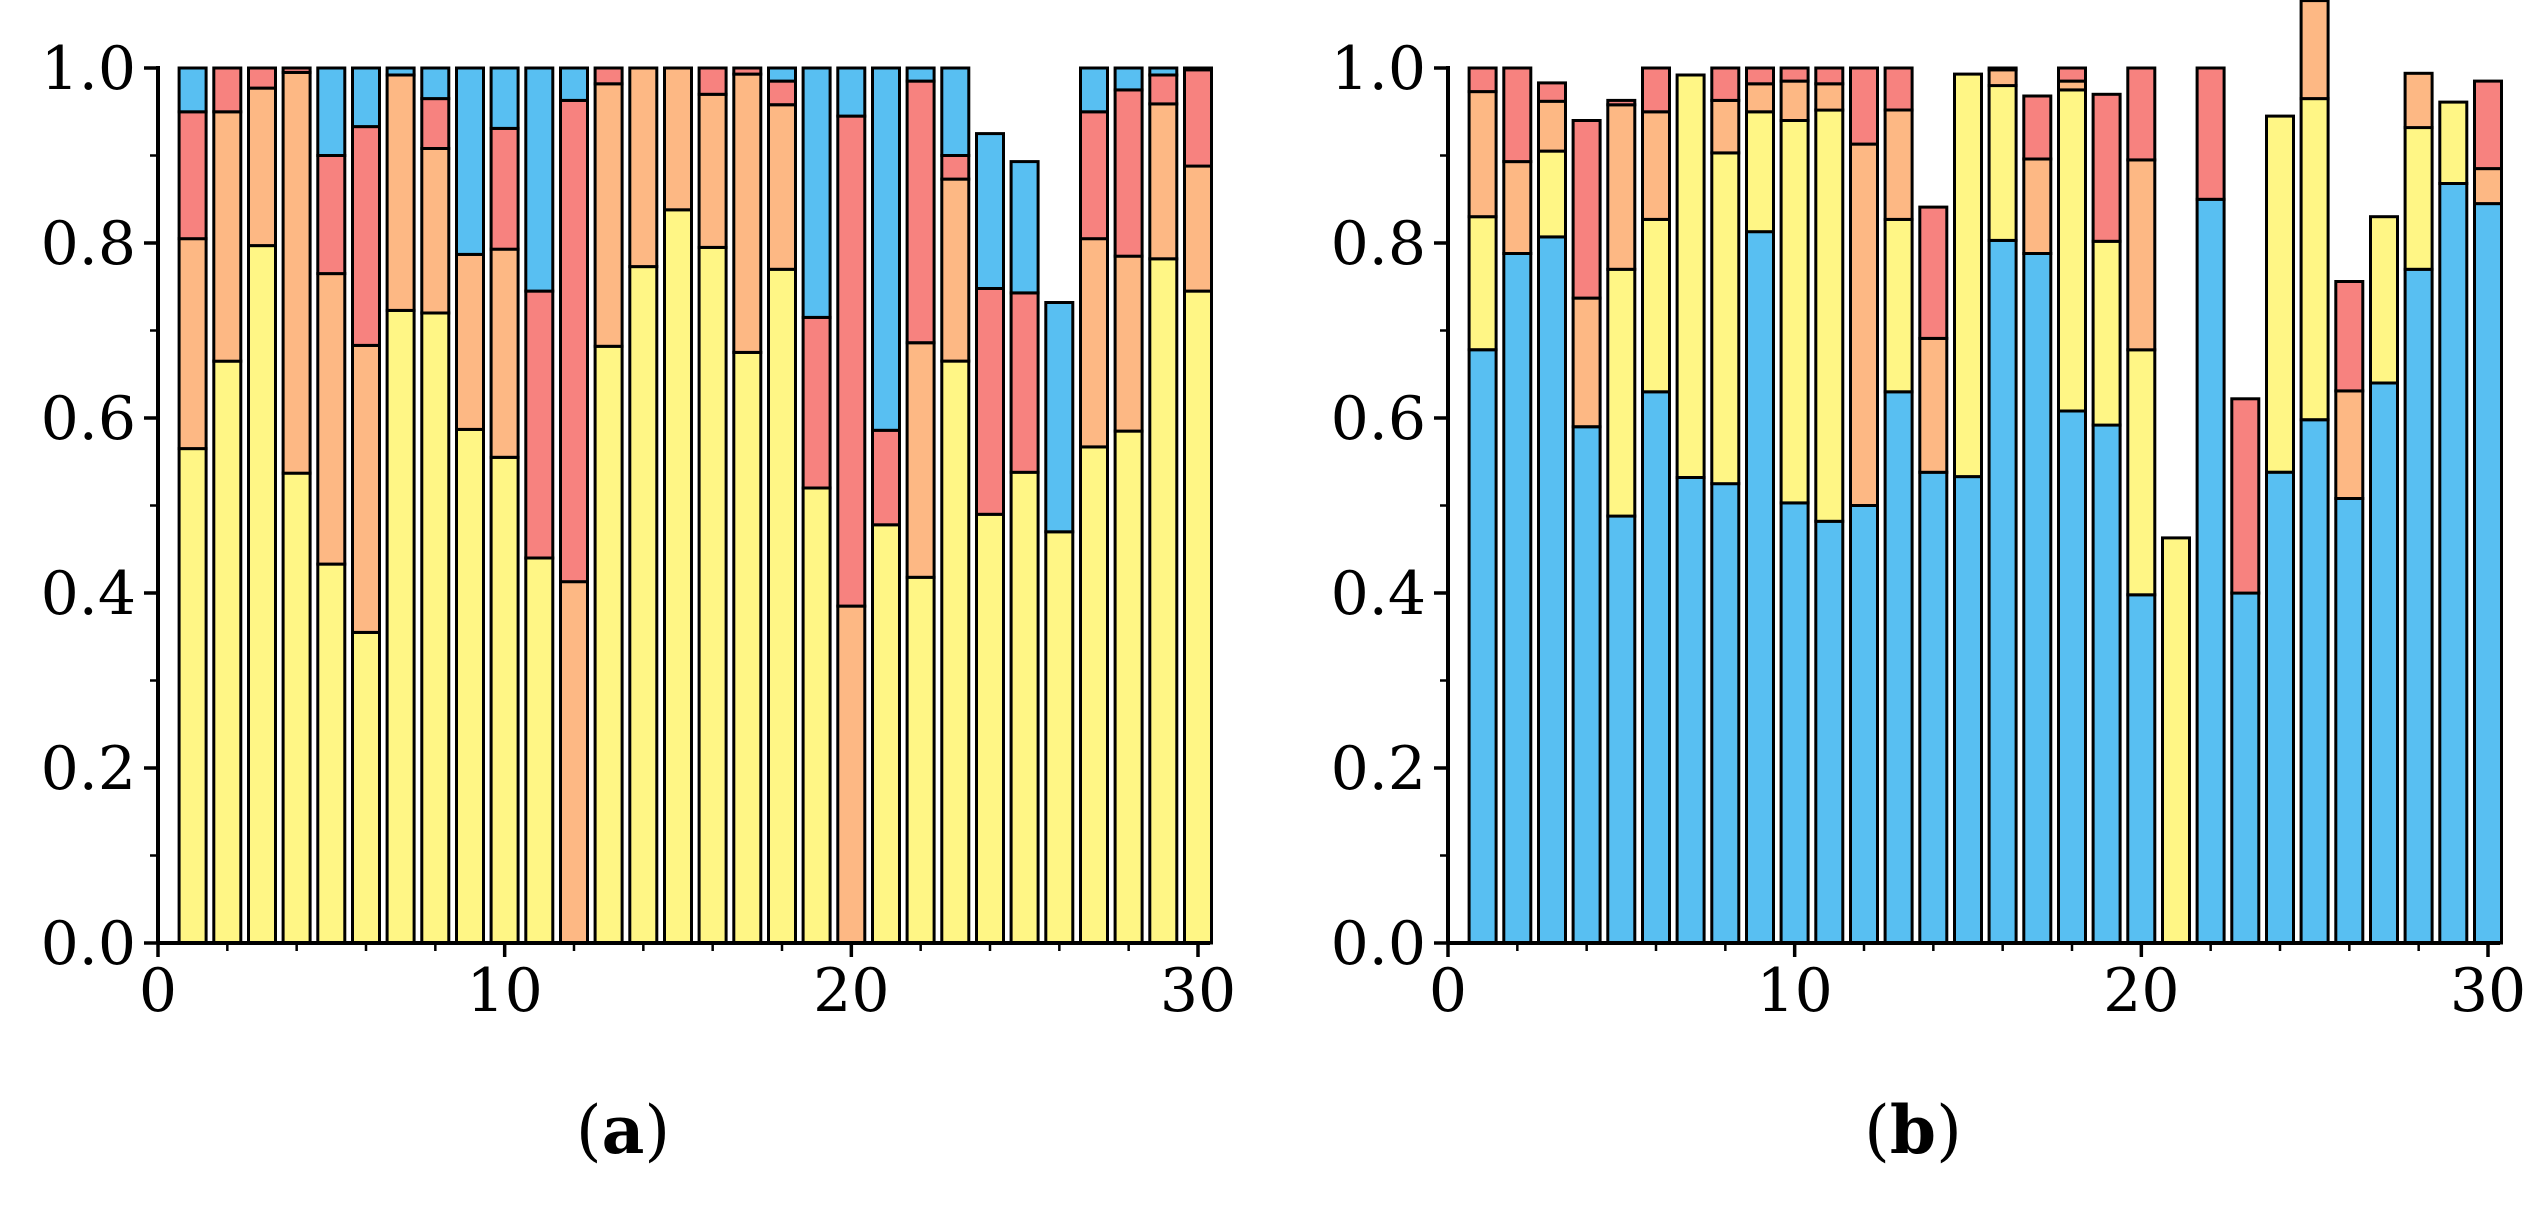 This screenshot has height=1209, width=2535. I want to click on y-tick-label: 0.8, so click(88, 244).